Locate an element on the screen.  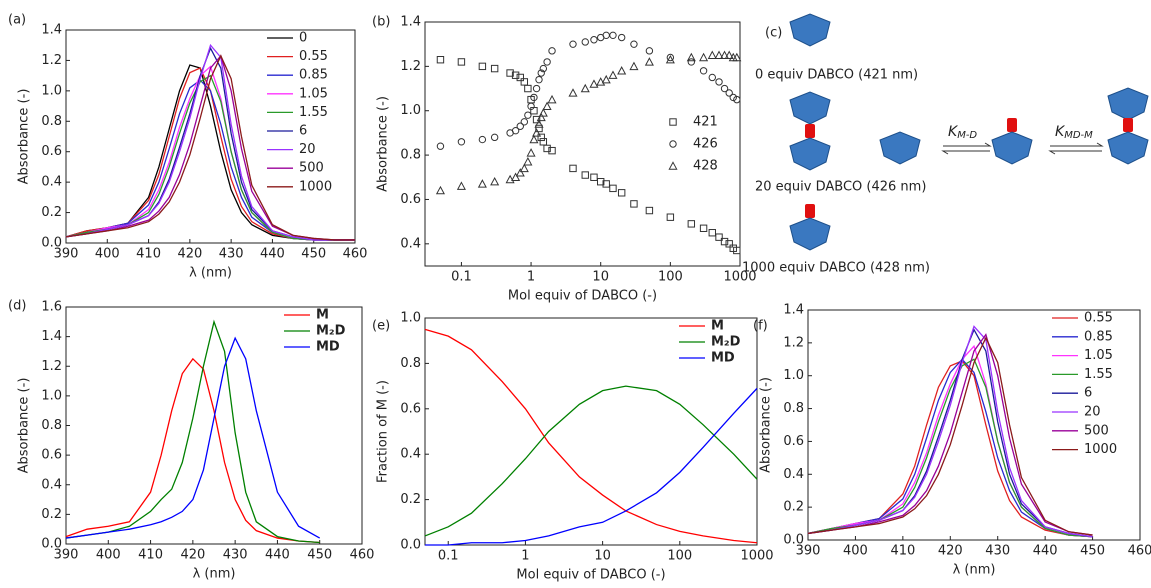
legend-label: M is located at coordinates (717, 326).